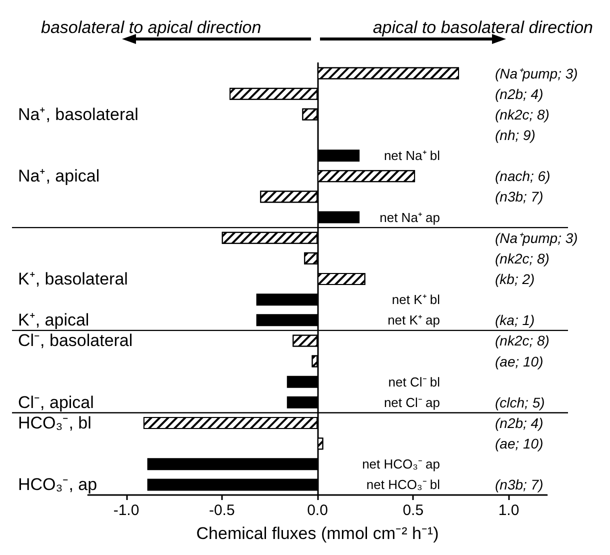 The width and height of the screenshot is (610, 555). What do you see at coordinates (73, 279) in the screenshot?
I see `y-tick-label: K⁺, basolateral` at bounding box center [73, 279].